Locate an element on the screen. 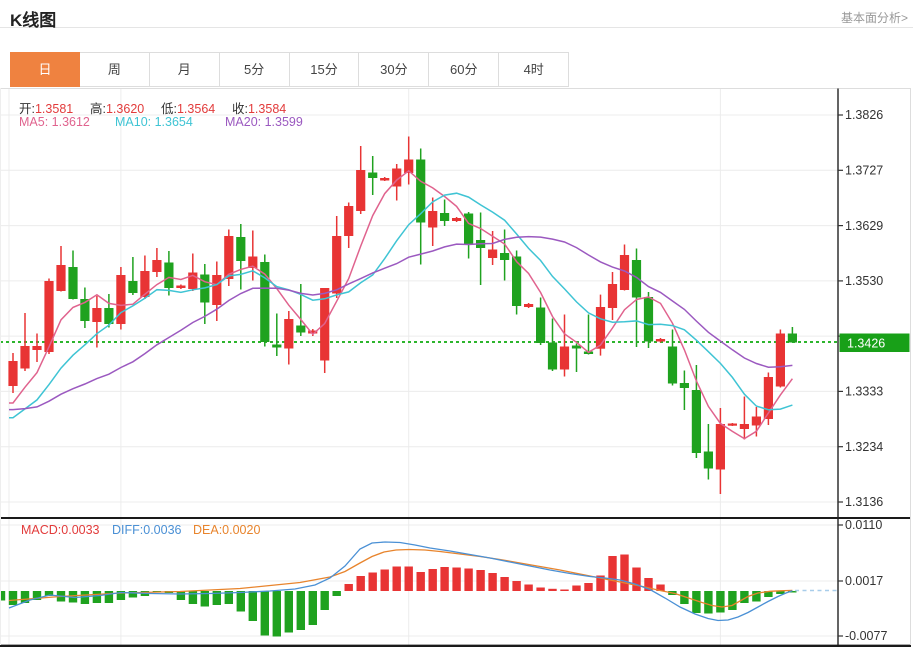 Image resolution: width=913 pixels, height=648 pixels. svg-text: 1.3530 is located at coordinates (864, 281).